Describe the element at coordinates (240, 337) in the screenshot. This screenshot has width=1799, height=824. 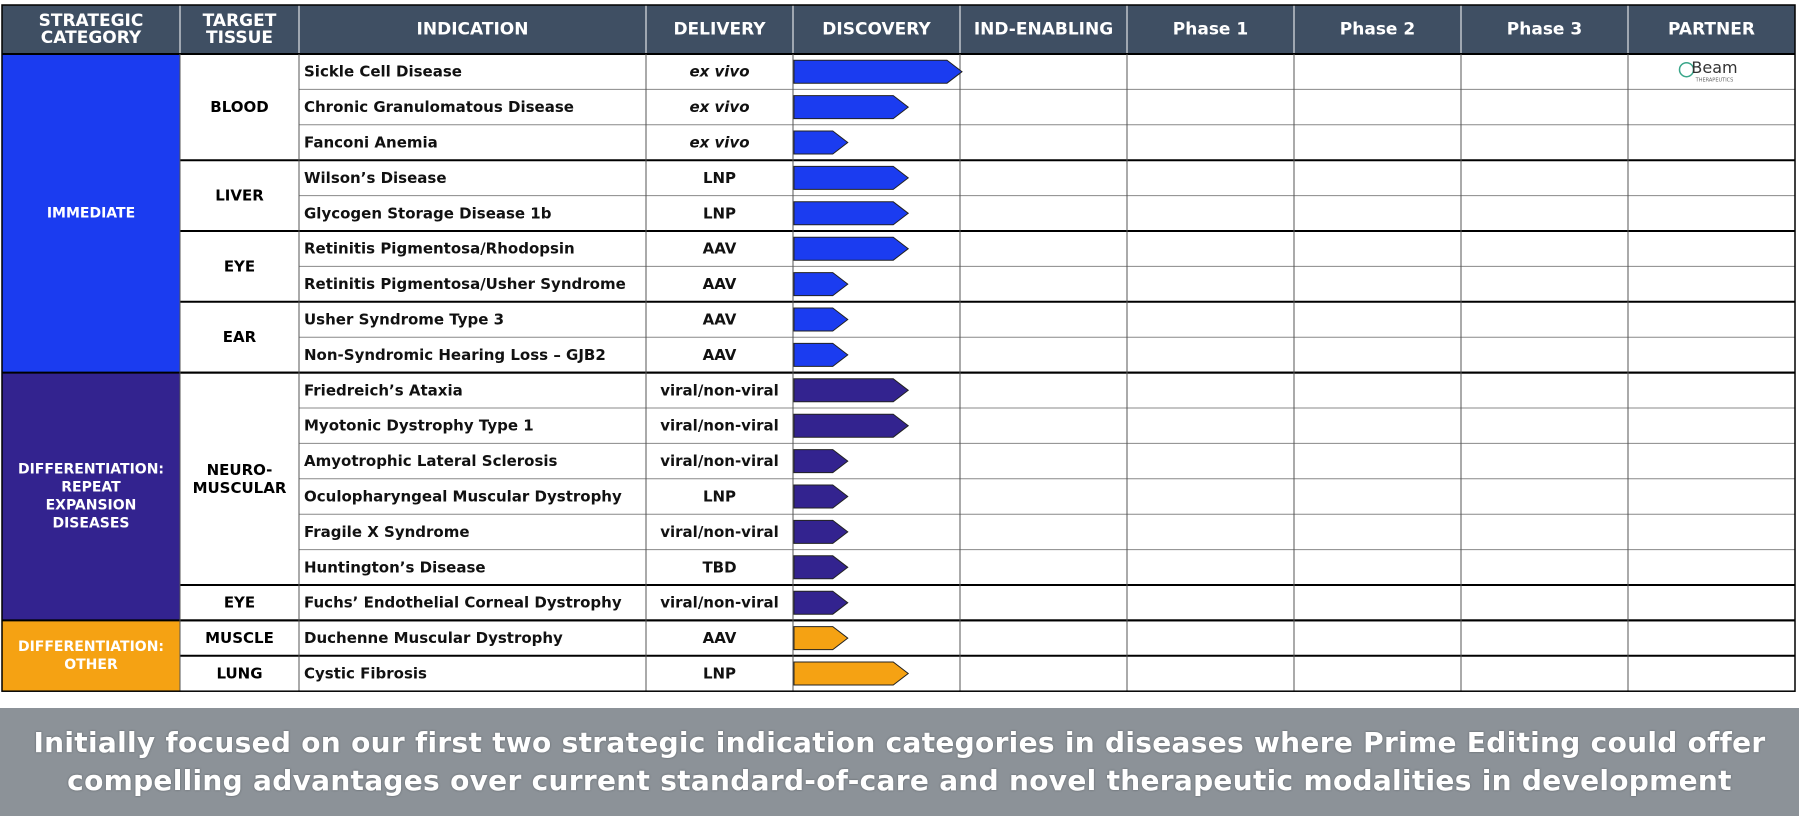
I see `tissue-label-line: EAR` at that location.